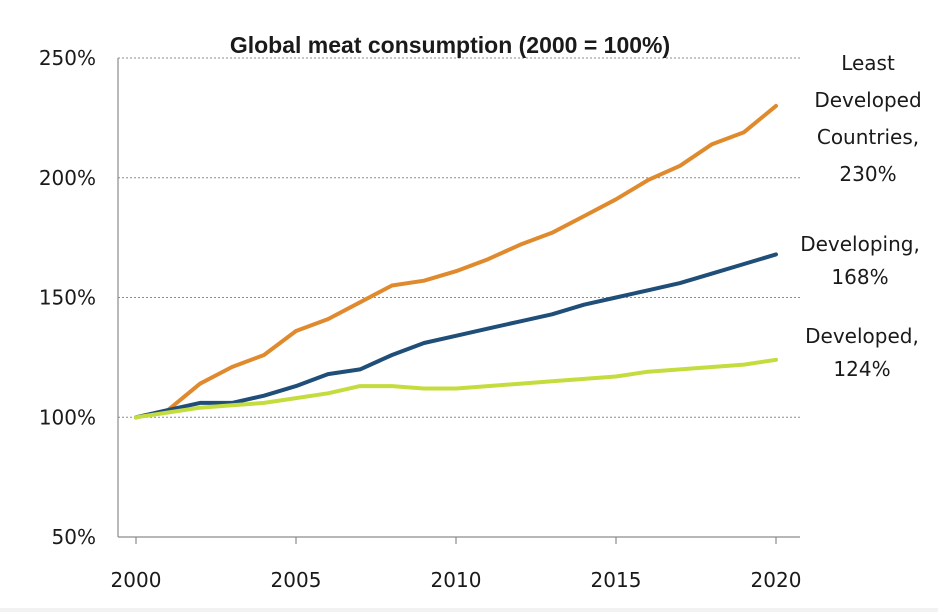 This screenshot has width=938, height=612. I want to click on series-label-2: Developed,, so click(862, 336).